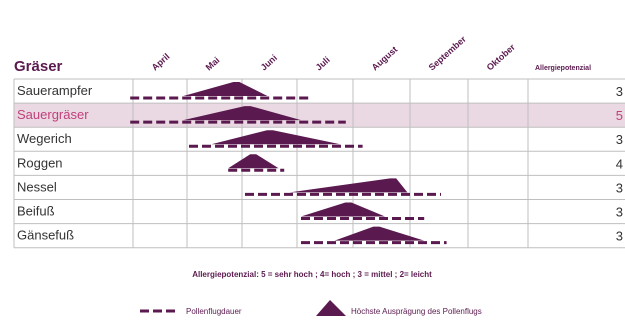 The image size is (625, 321). I want to click on month-label: September, so click(448, 53).